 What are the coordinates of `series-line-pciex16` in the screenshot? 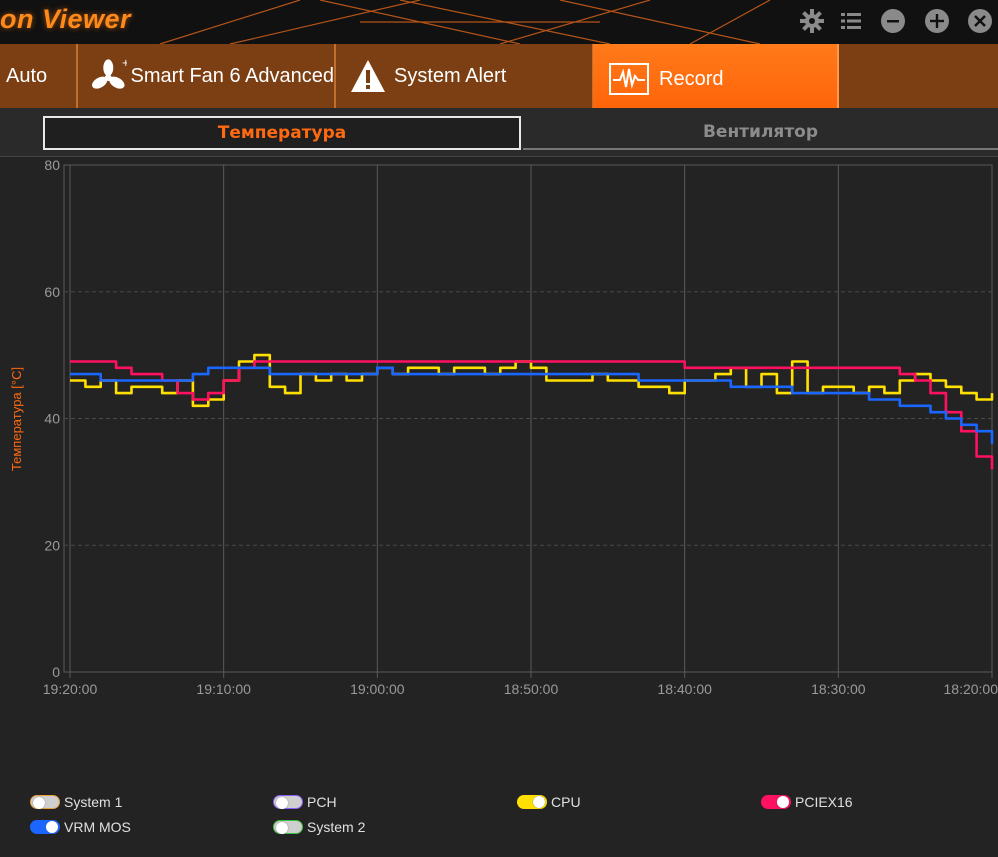 It's located at (532, 415).